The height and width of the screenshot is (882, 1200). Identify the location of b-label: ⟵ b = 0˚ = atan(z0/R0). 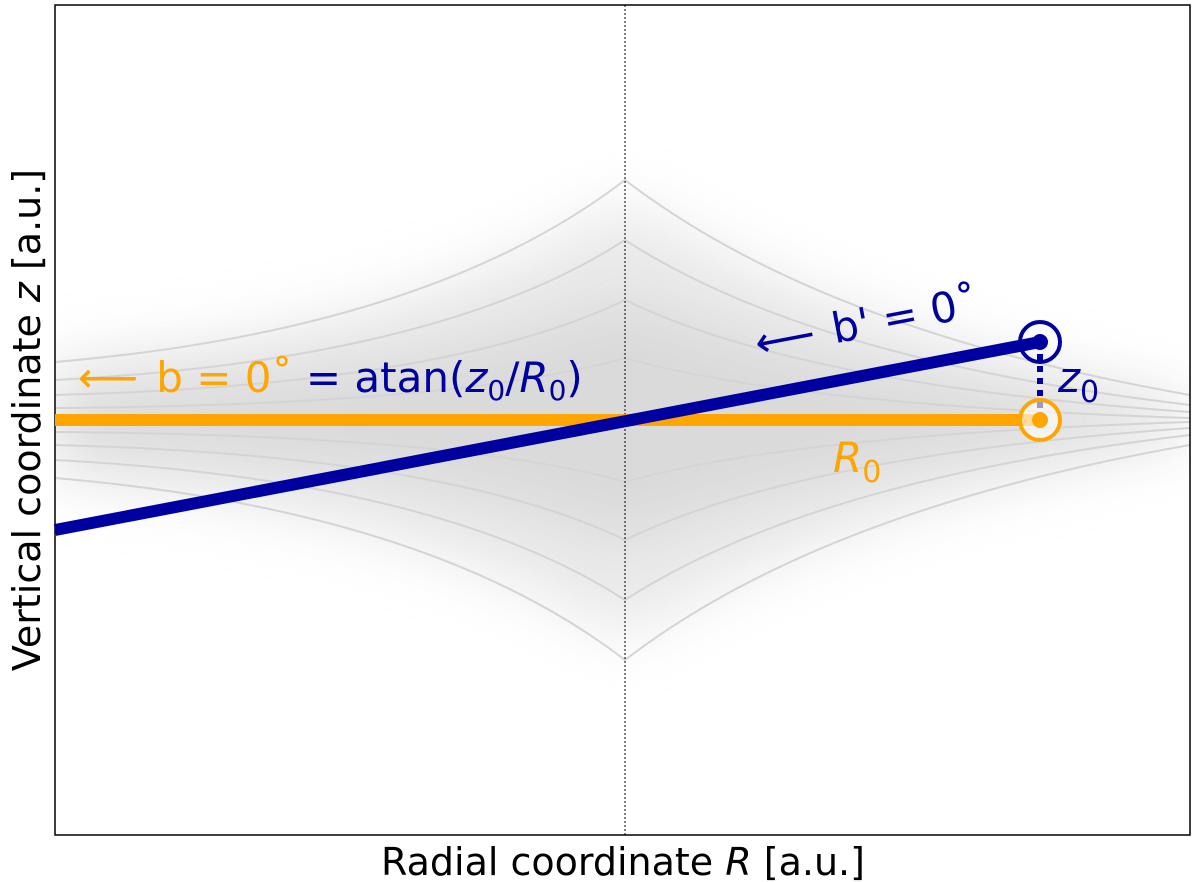
(330, 380).